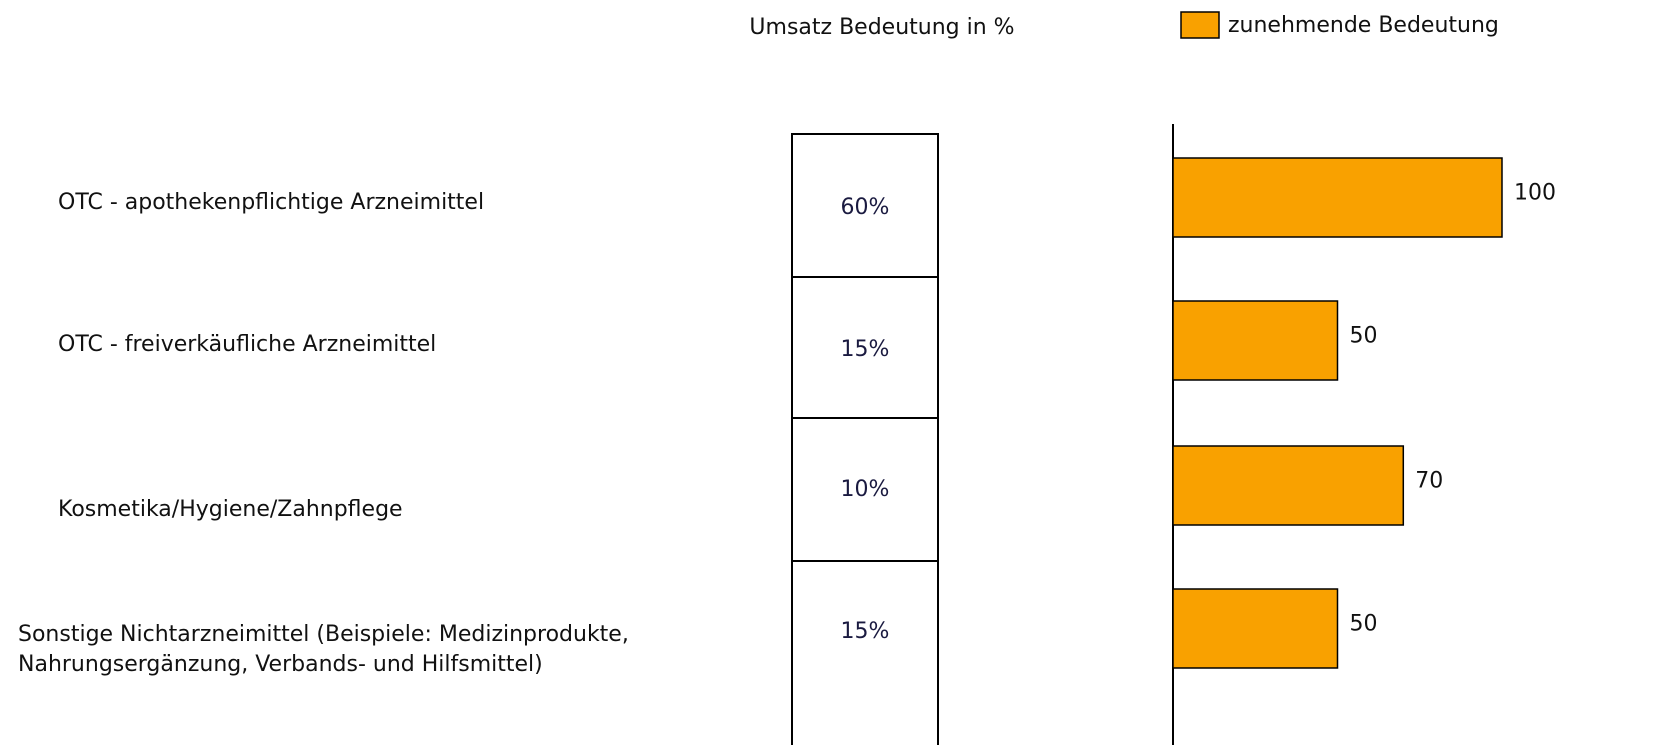 Image resolution: width=1671 pixels, height=745 pixels. Describe the element at coordinates (230, 509) in the screenshot. I see `category-label: Kosmetika/Hygiene/Zahnpflege` at that location.